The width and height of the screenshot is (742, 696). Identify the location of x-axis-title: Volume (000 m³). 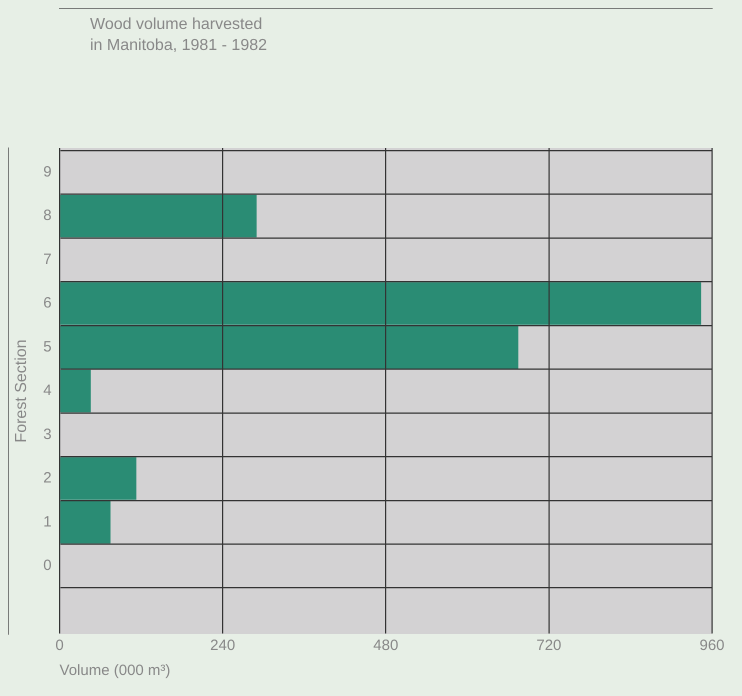
(115, 671).